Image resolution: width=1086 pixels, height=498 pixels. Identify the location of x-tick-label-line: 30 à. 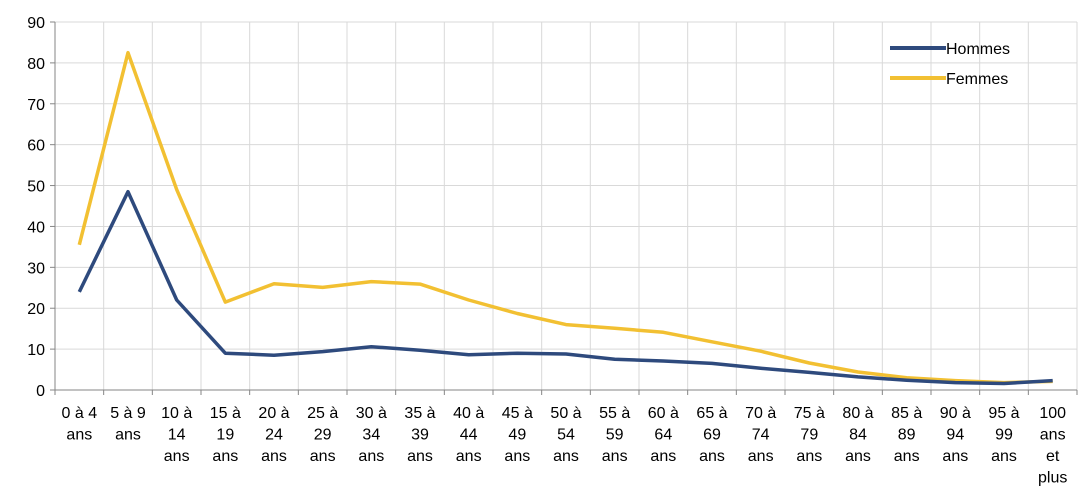
(371, 413).